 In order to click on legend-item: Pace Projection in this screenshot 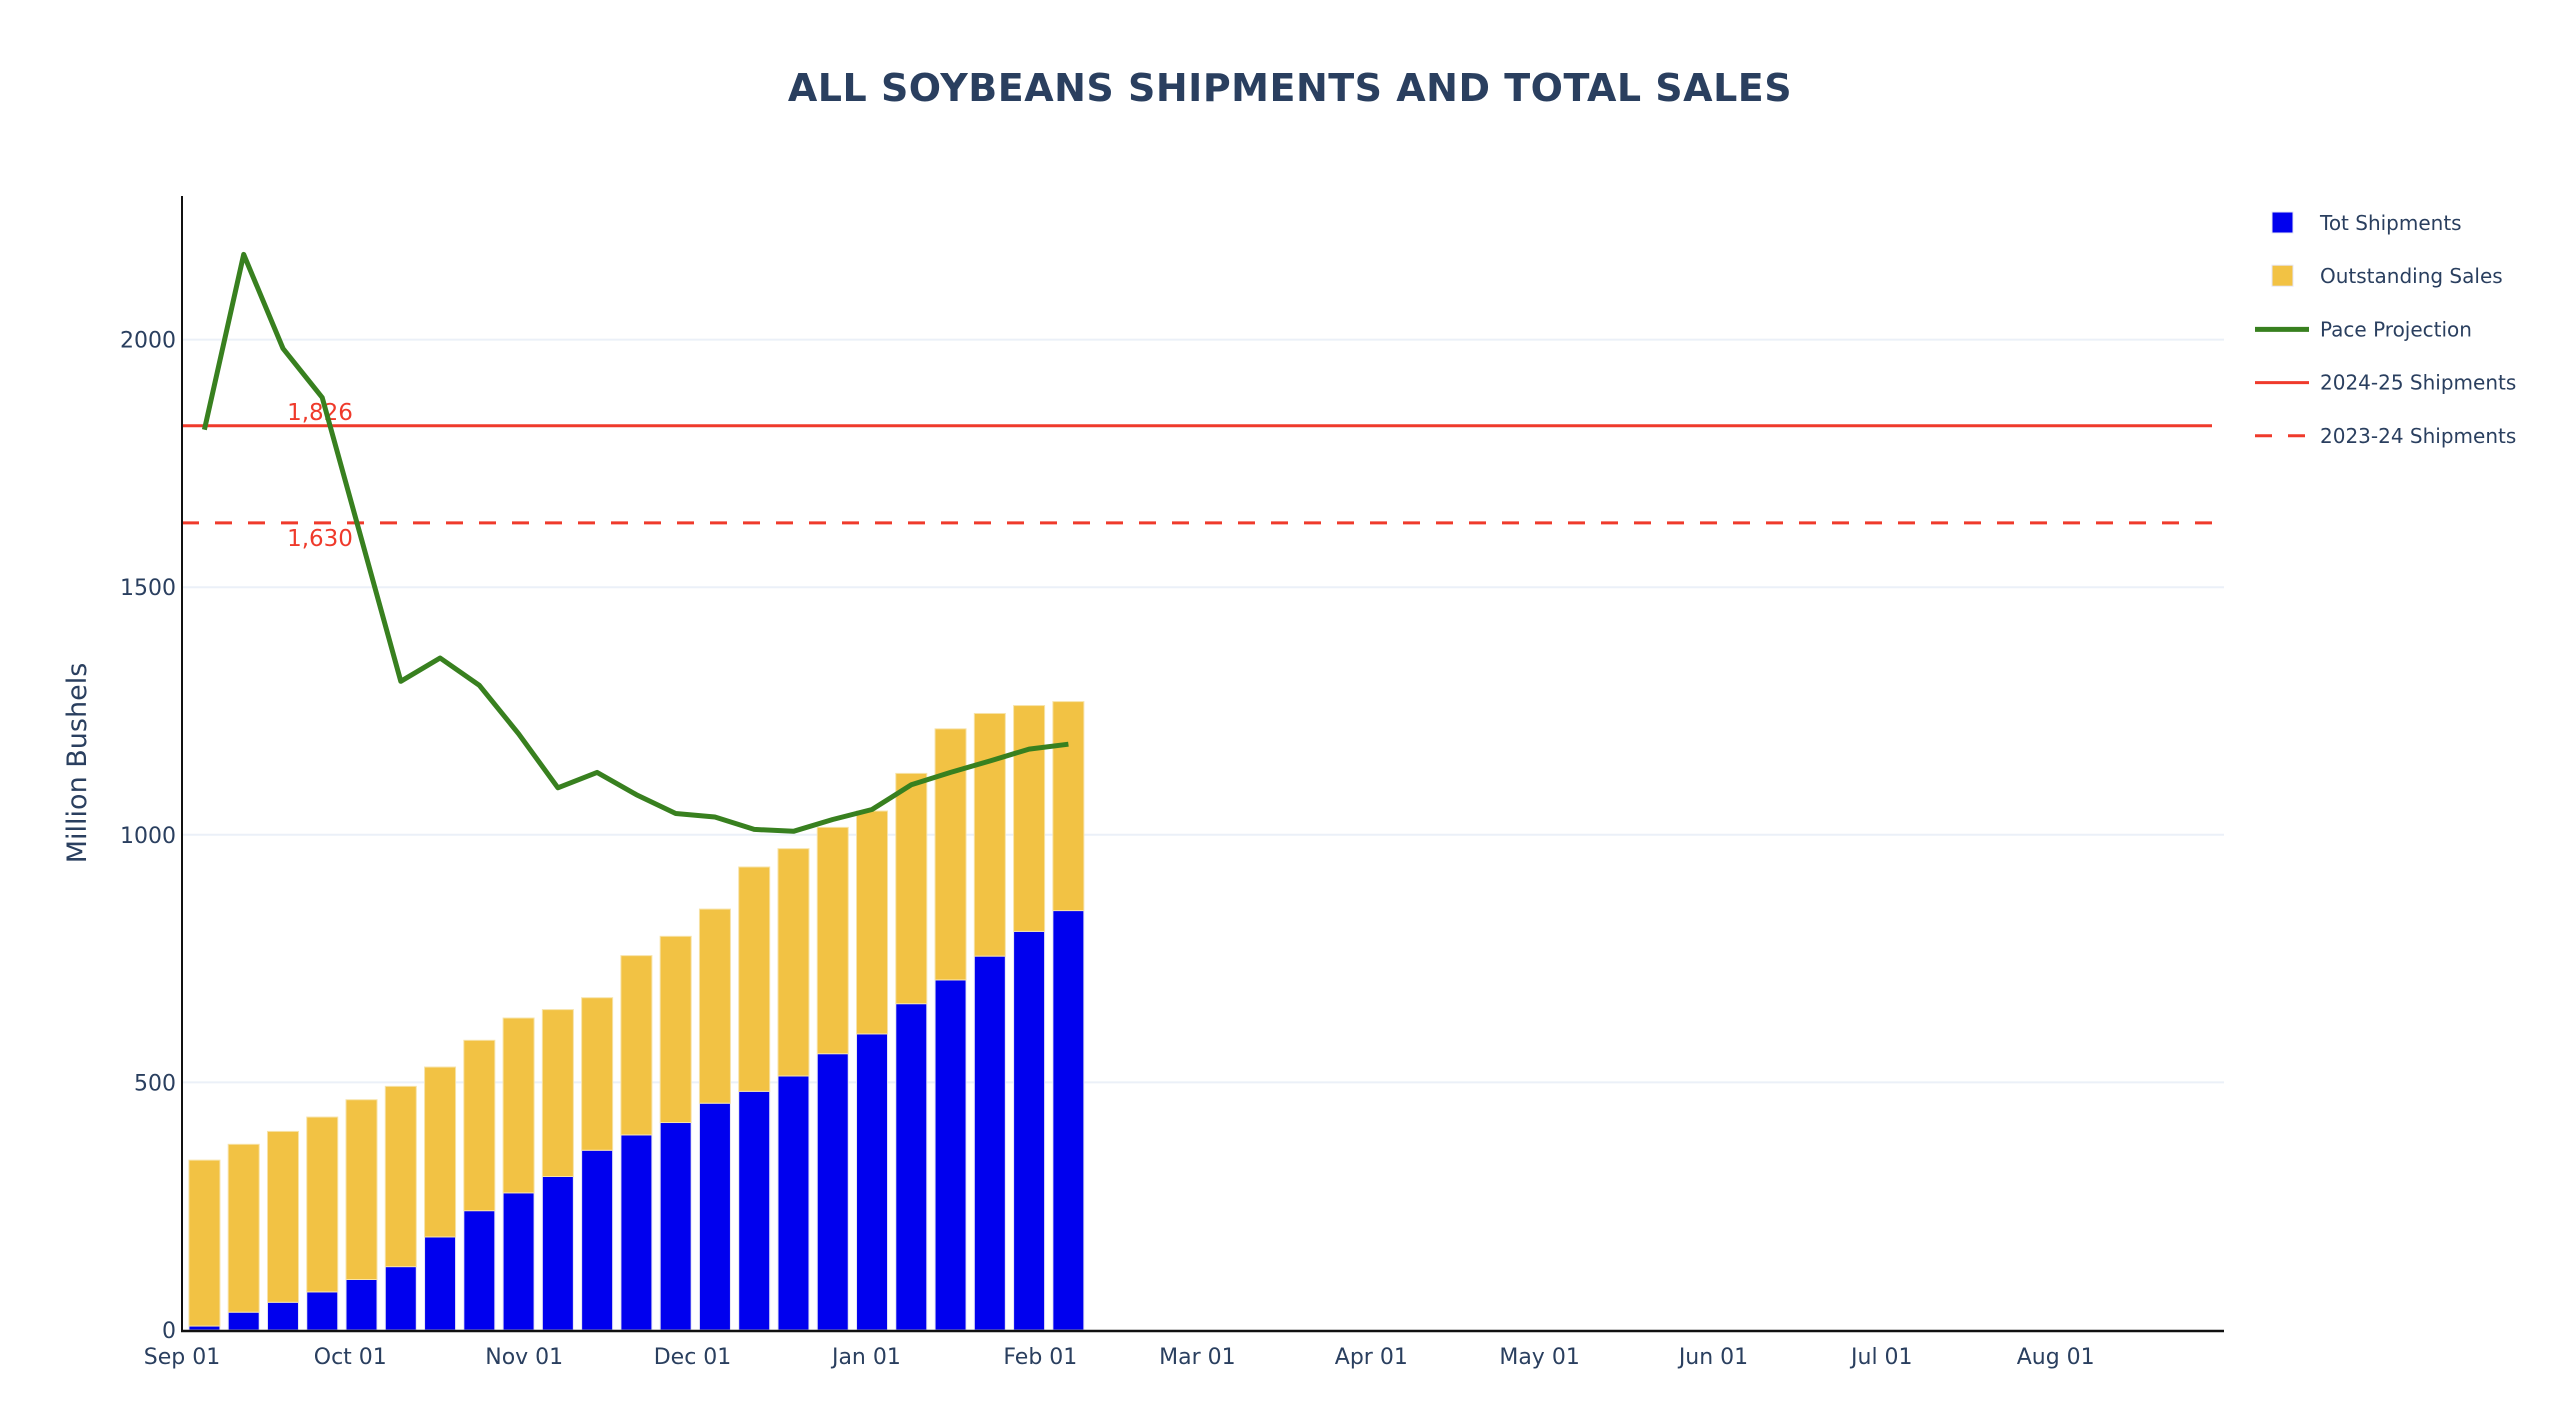, I will do `click(2363, 329)`.